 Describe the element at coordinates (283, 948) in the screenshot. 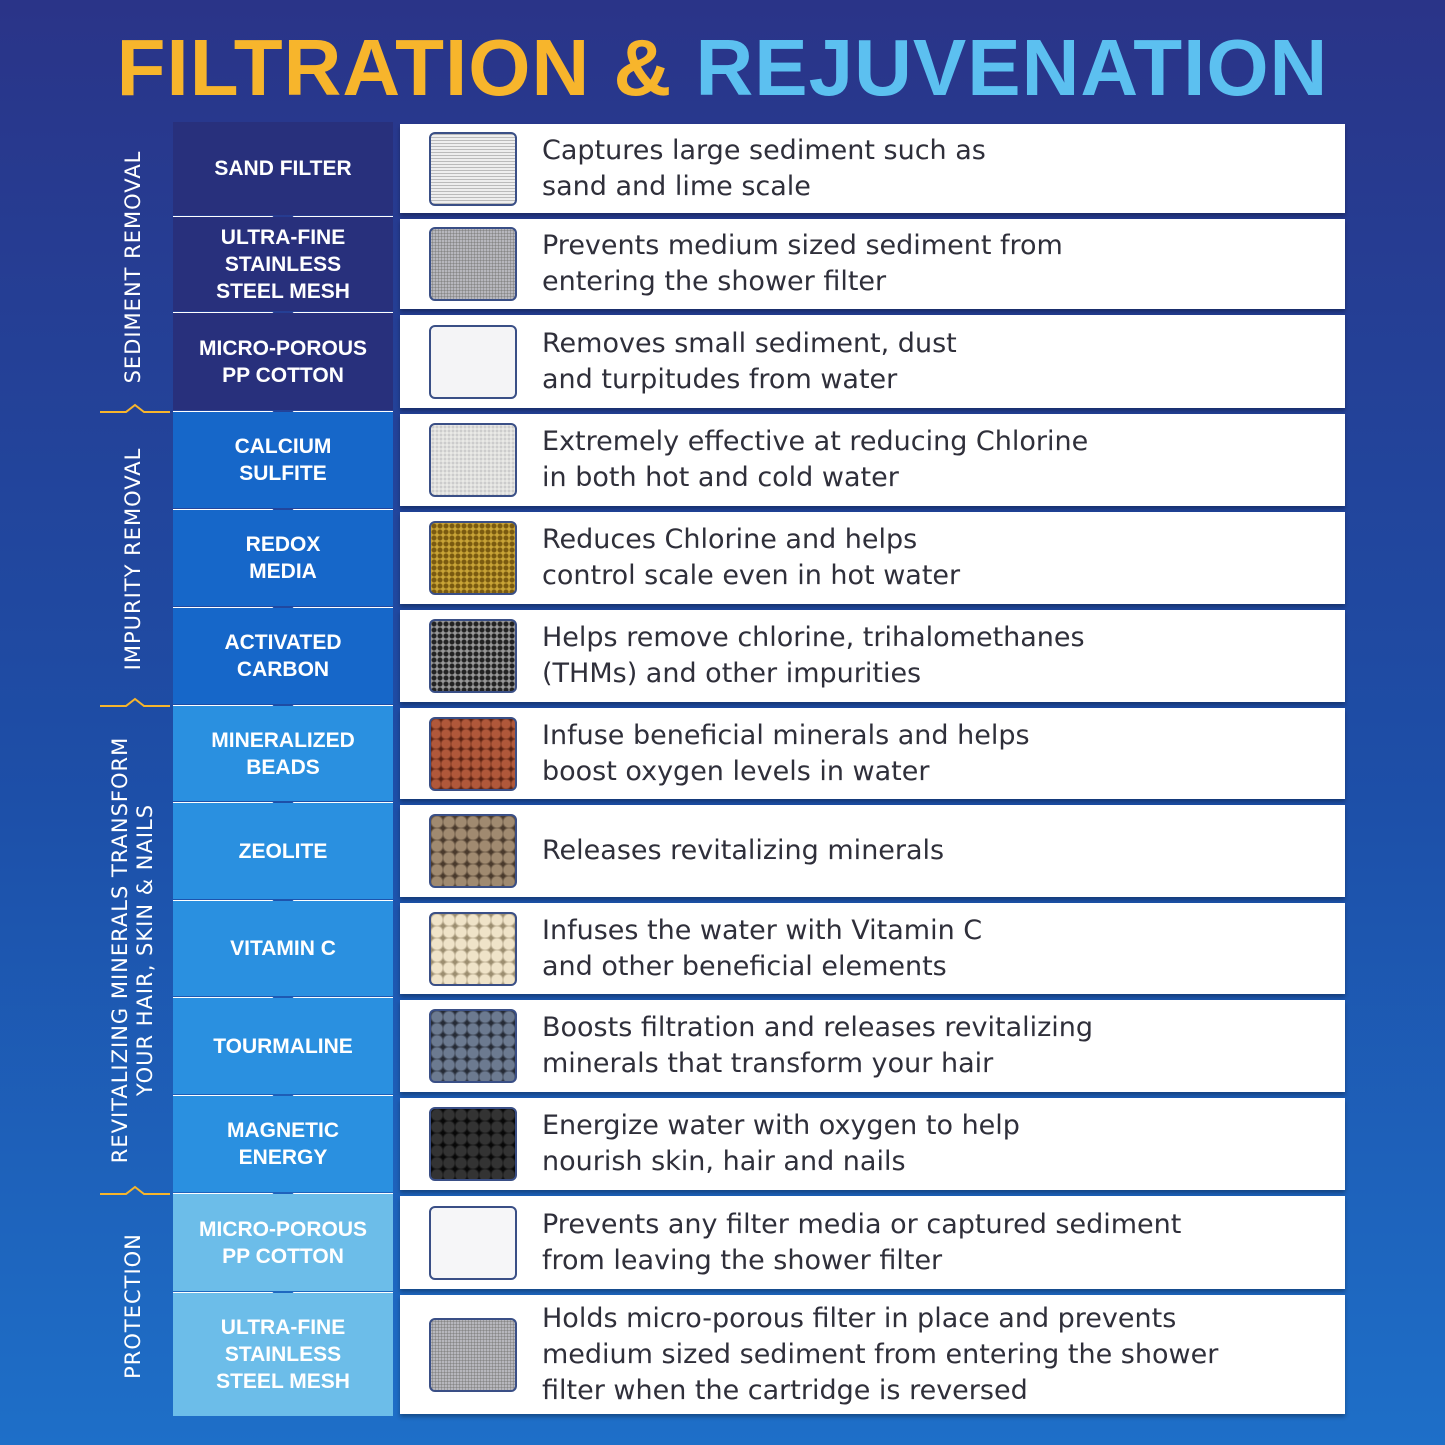

I see `layer-name: VITAMIN C` at that location.